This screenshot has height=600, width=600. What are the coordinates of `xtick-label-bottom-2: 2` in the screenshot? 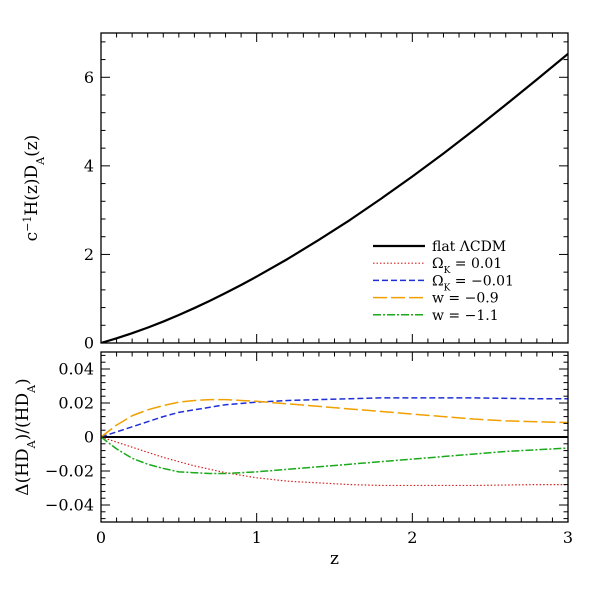 It's located at (412, 537).